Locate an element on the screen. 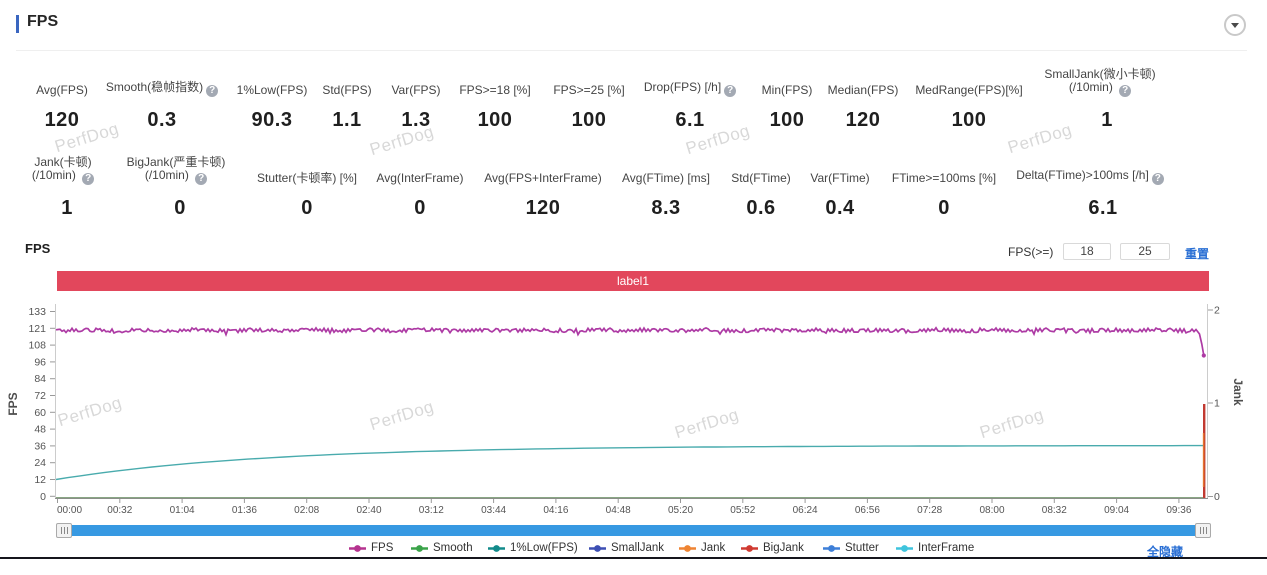 This screenshot has width=1267, height=575. svg-text: 03:12 is located at coordinates (431, 510).